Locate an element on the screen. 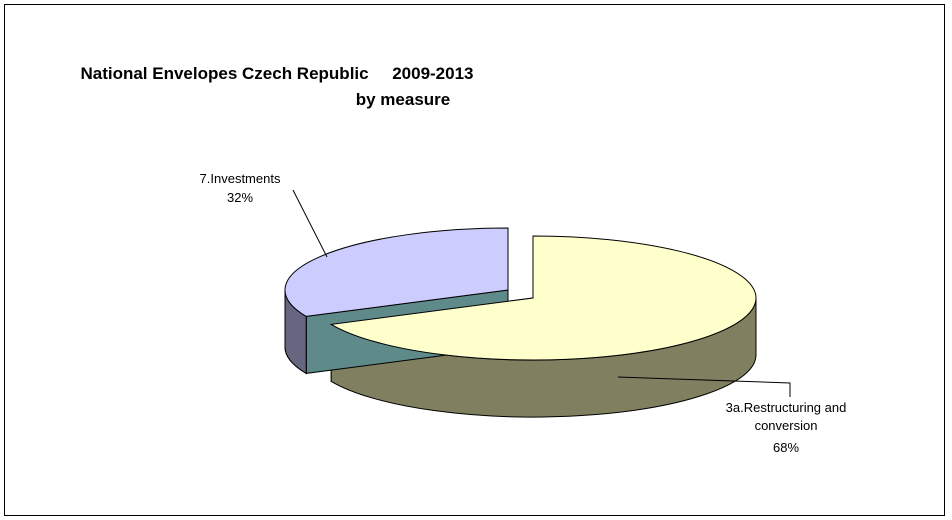 The height and width of the screenshot is (520, 952). slice-label-restructuring: 3a.Restructuring and conversion 68% is located at coordinates (786, 427).